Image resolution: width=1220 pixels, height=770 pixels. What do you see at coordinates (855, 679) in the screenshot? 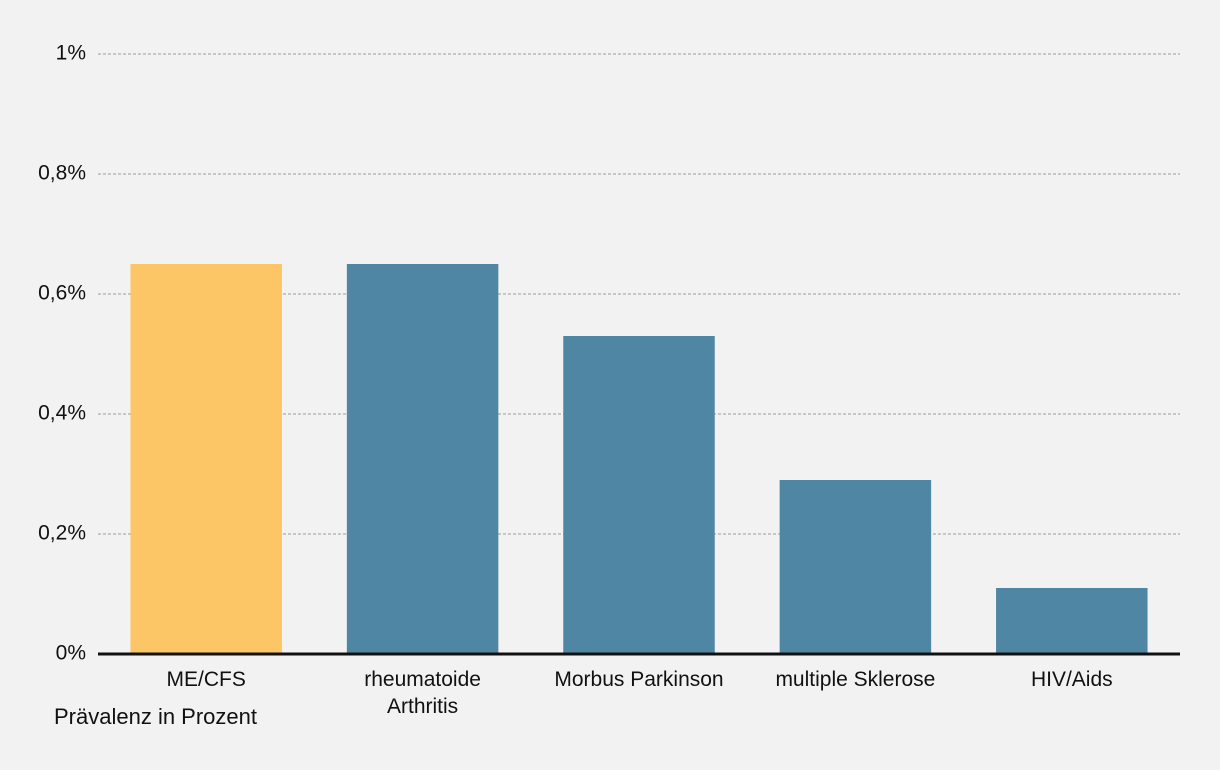
I see `x-tick-label: multiple Sklerose` at bounding box center [855, 679].